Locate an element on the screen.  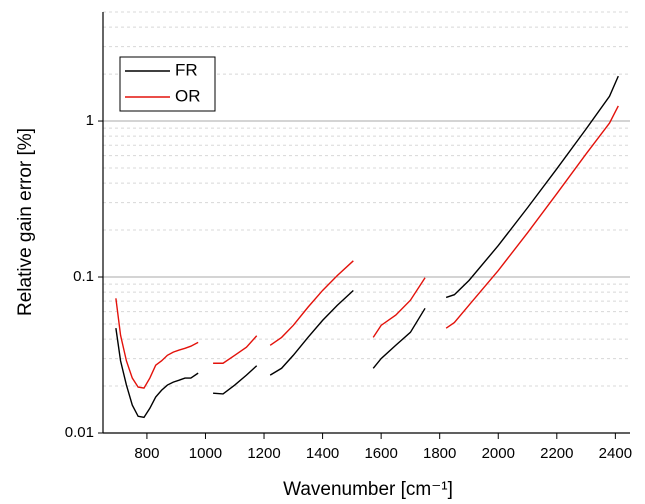
x-tick-label: 1600 is located at coordinates (380, 453).